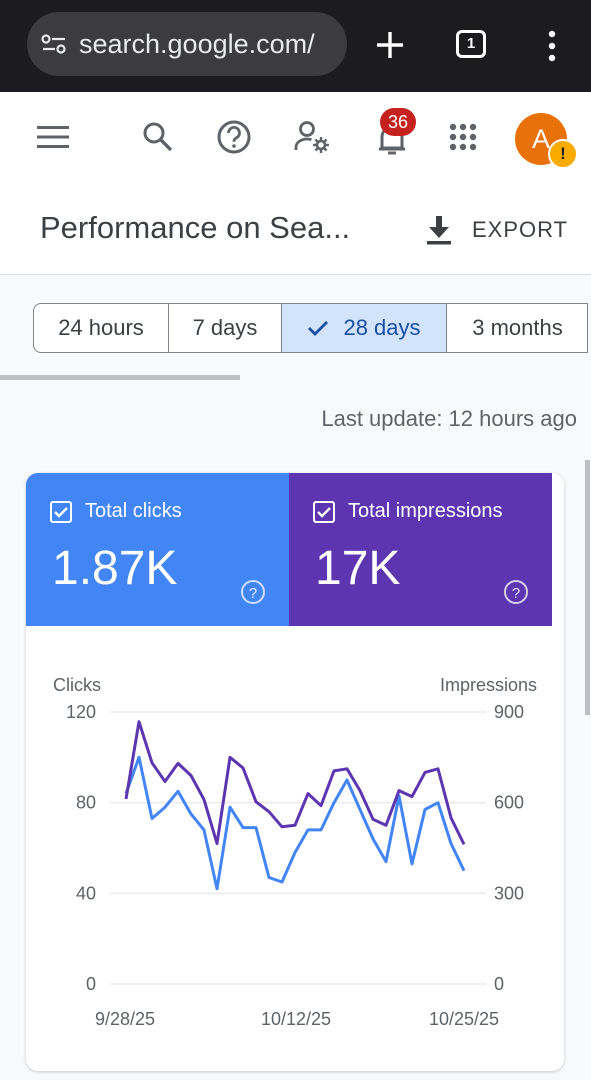  Describe the element at coordinates (499, 984) in the screenshot. I see `y-right-tick-label: 0` at that location.